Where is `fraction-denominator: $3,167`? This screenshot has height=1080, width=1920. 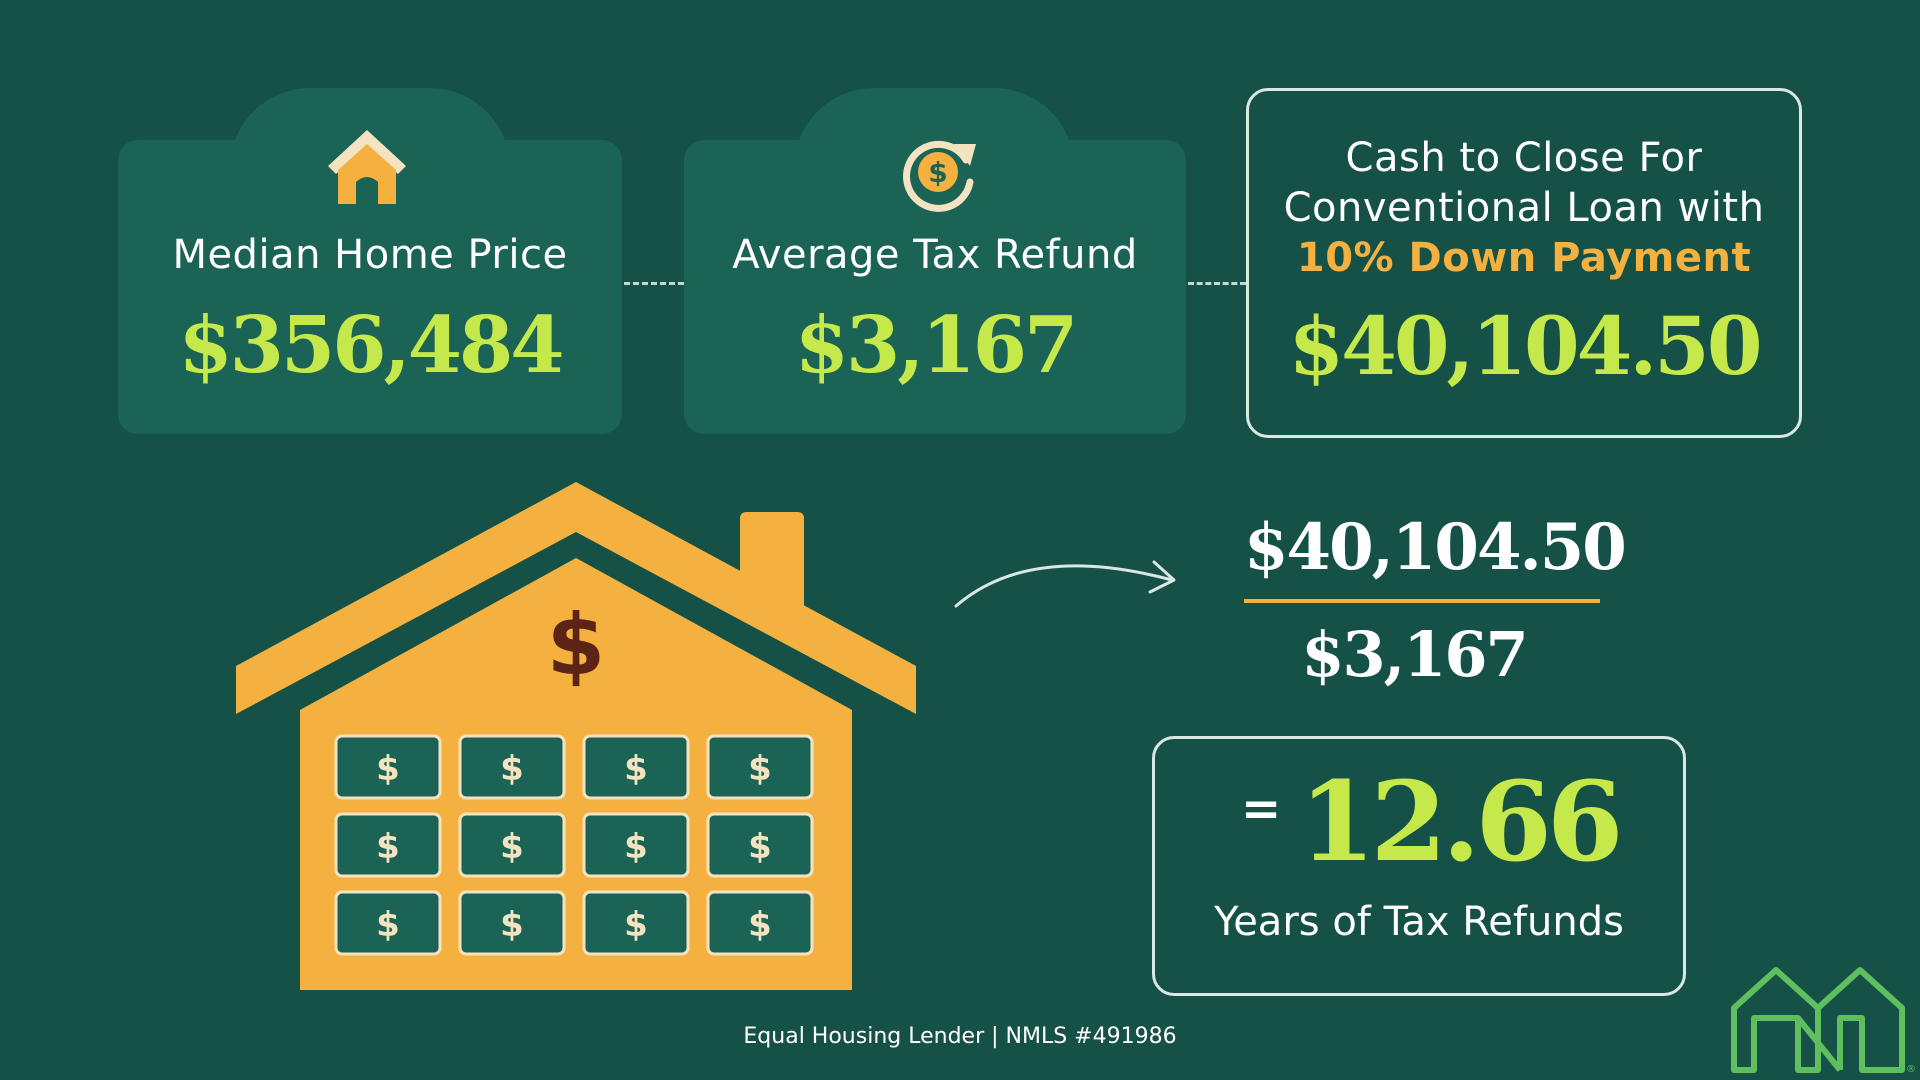
fraction-denominator: $3,167 is located at coordinates (1414, 654).